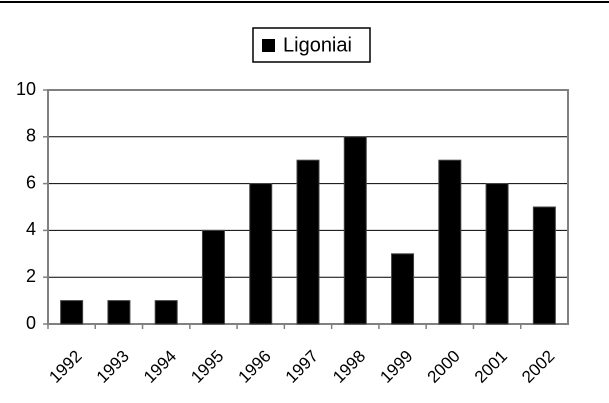 The height and width of the screenshot is (403, 609). Describe the element at coordinates (65, 367) in the screenshot. I see `x-tick-label: 1992` at that location.